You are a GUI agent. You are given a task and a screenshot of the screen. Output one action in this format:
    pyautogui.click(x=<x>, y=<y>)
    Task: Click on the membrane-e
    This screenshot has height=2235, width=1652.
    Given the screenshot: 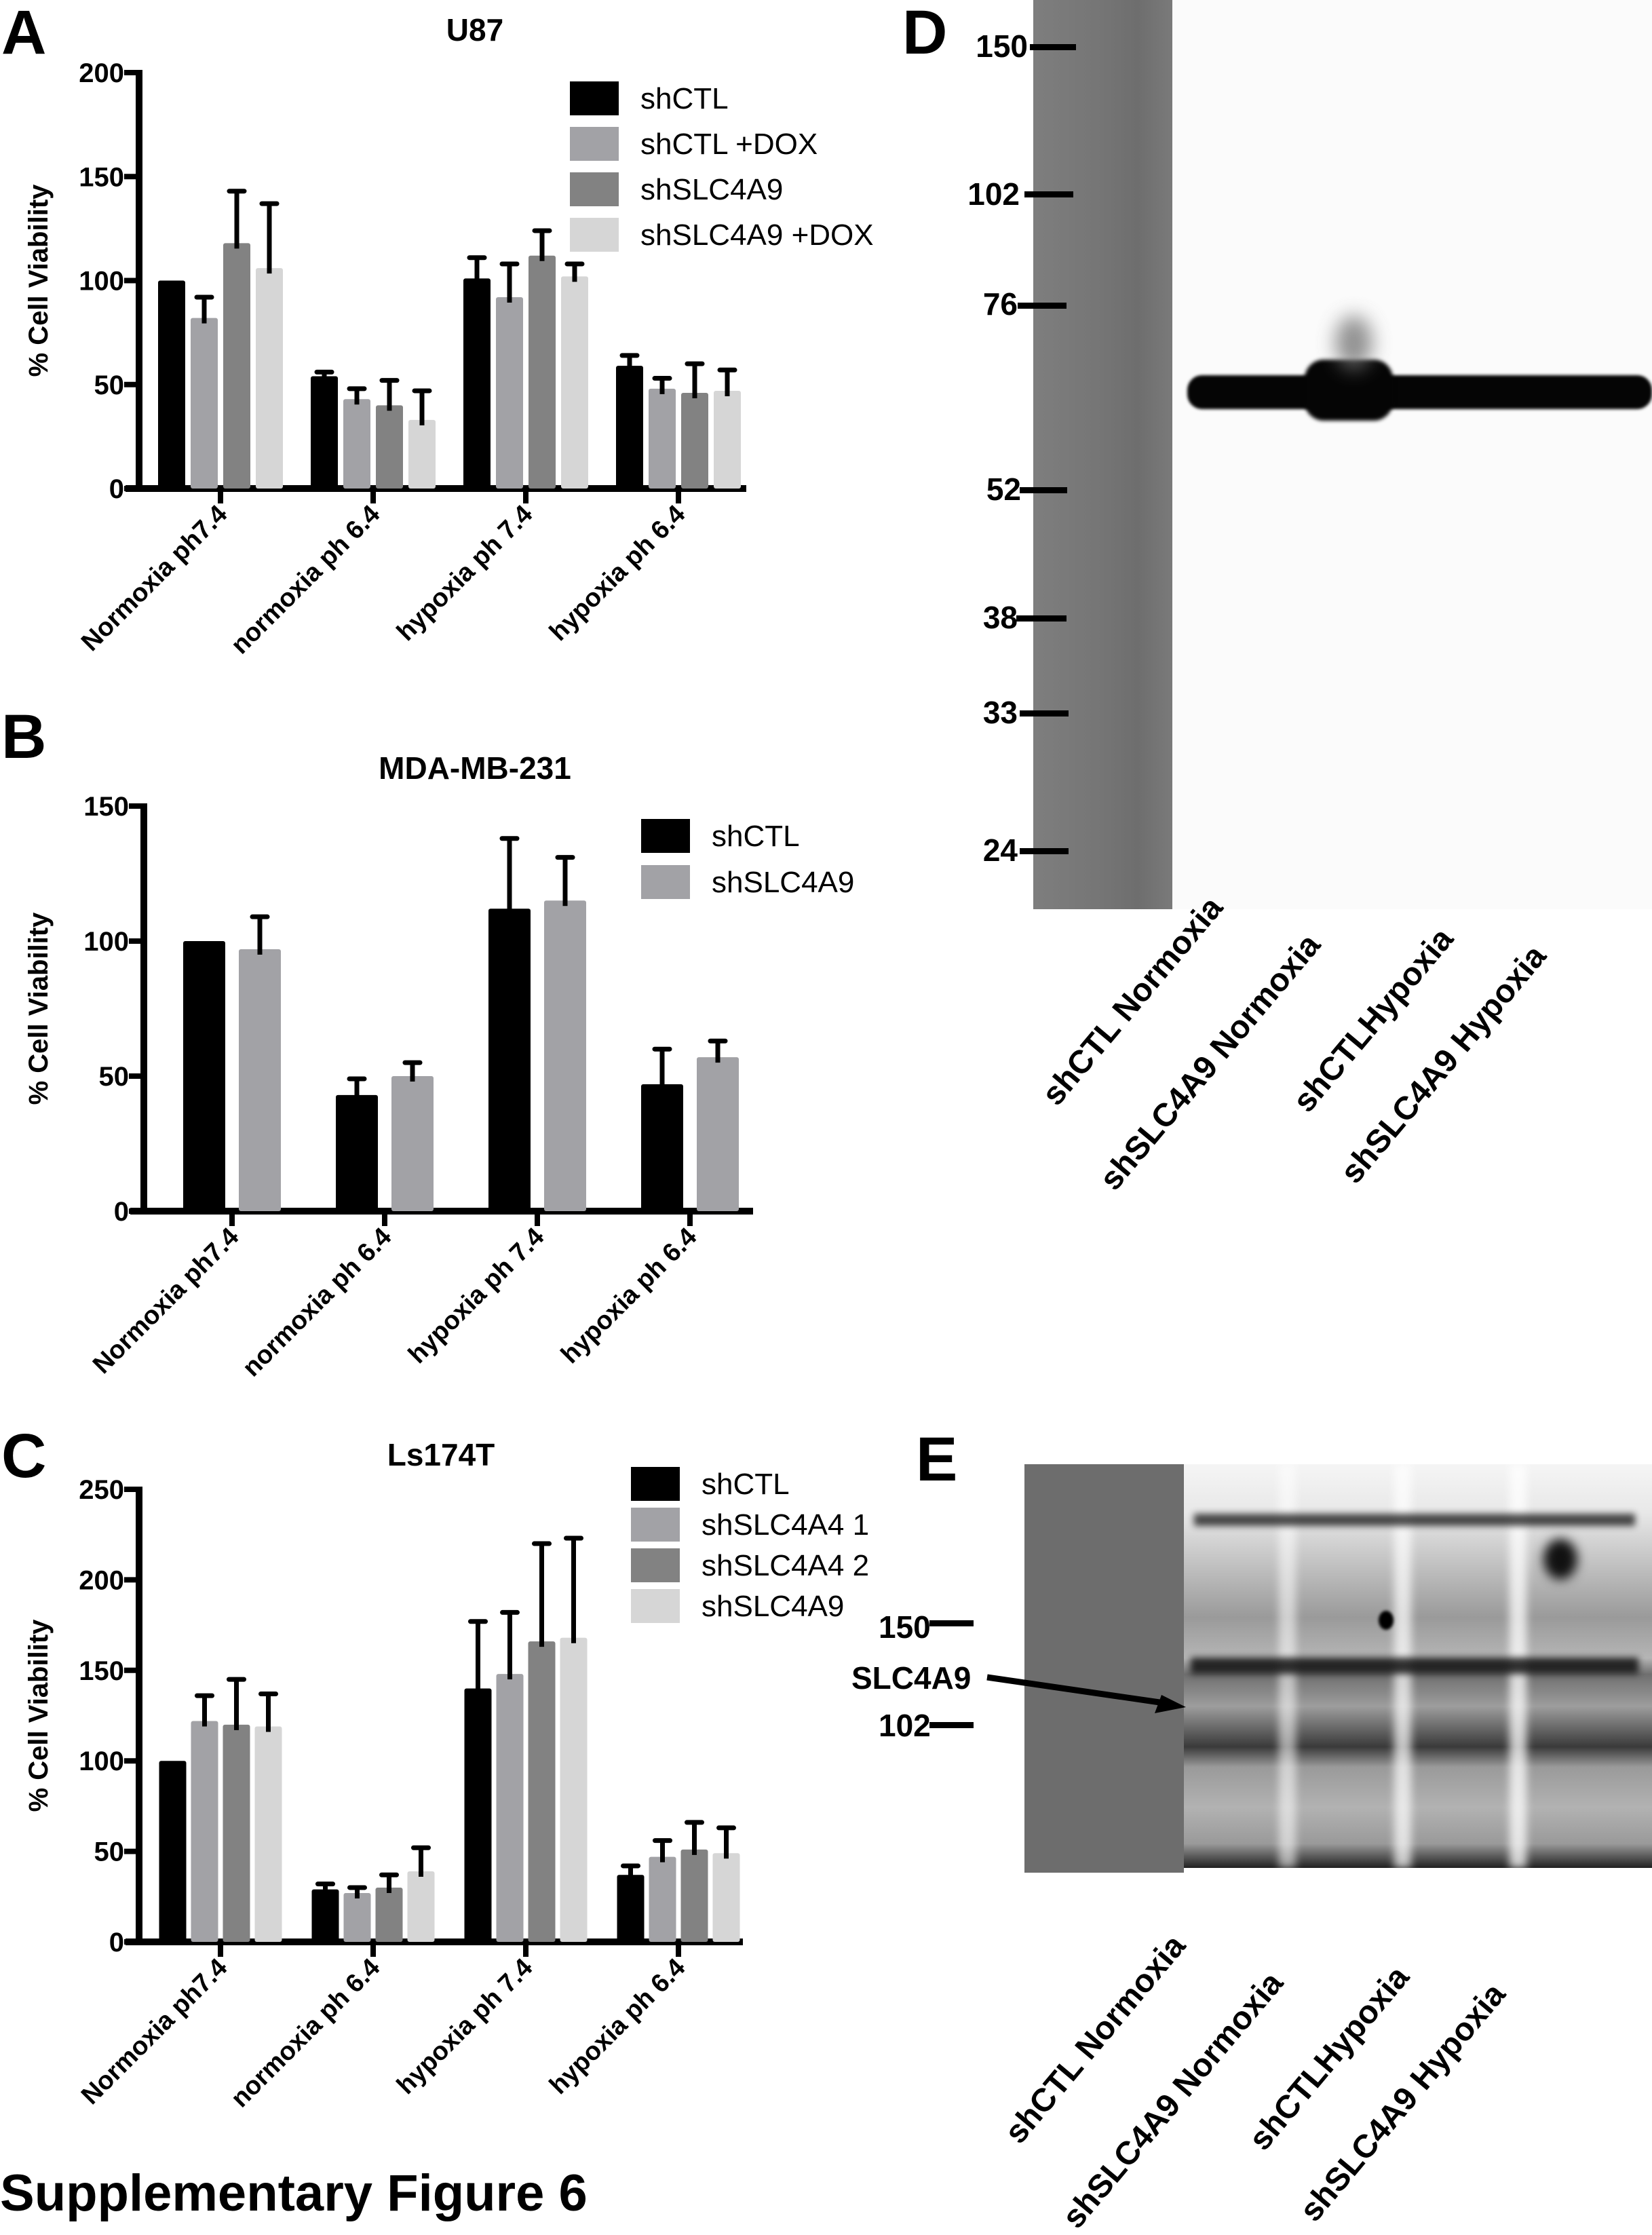 What is the action you would take?
    pyautogui.click(x=1418, y=1666)
    